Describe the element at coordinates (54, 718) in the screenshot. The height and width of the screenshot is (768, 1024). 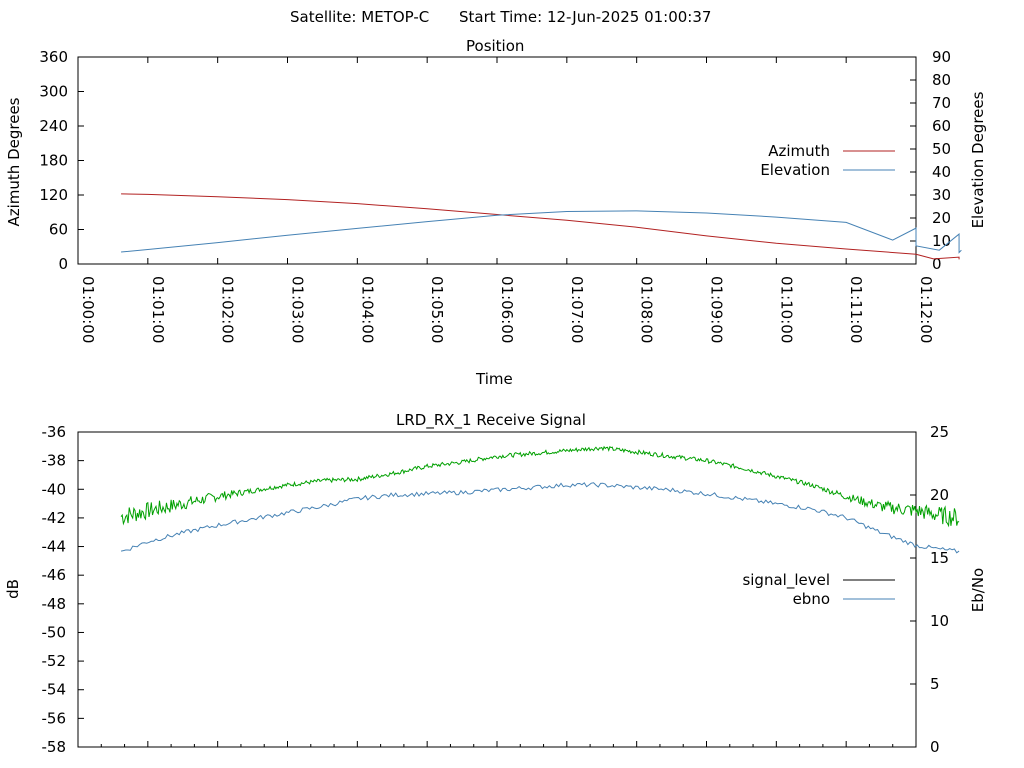
I see `signal-y-tick-label: -56` at that location.